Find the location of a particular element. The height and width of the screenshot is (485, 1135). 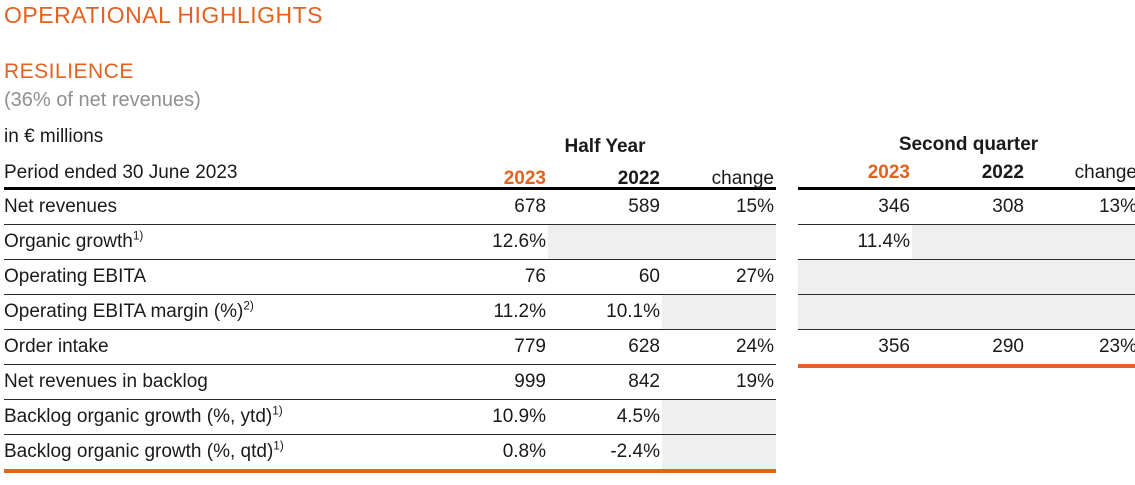

period-label: Period ended 30 June 2023 is located at coordinates (121, 172).